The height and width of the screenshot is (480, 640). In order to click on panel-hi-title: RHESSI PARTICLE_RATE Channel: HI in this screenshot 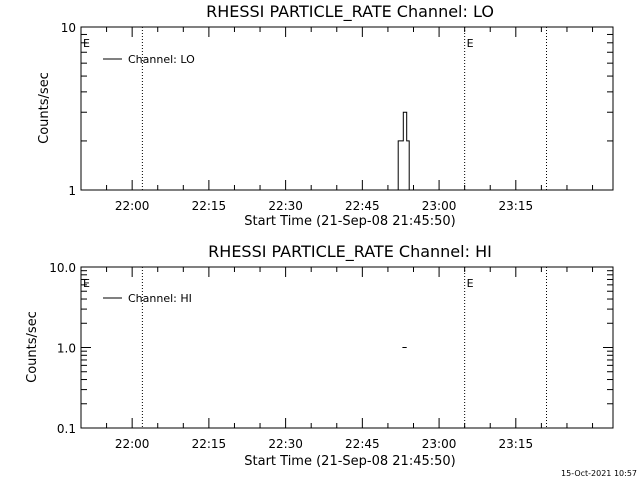, I will do `click(350, 252)`.